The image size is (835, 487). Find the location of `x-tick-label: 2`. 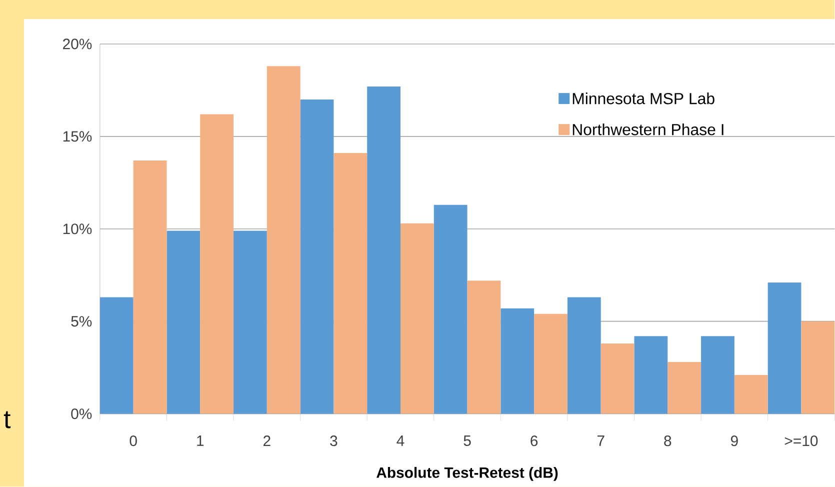

x-tick-label: 2 is located at coordinates (267, 441).